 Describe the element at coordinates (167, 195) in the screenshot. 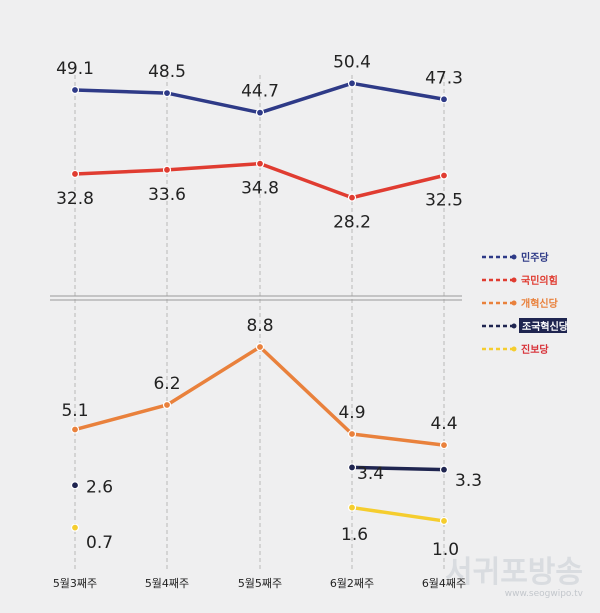

I see `data-label: 33.6` at that location.